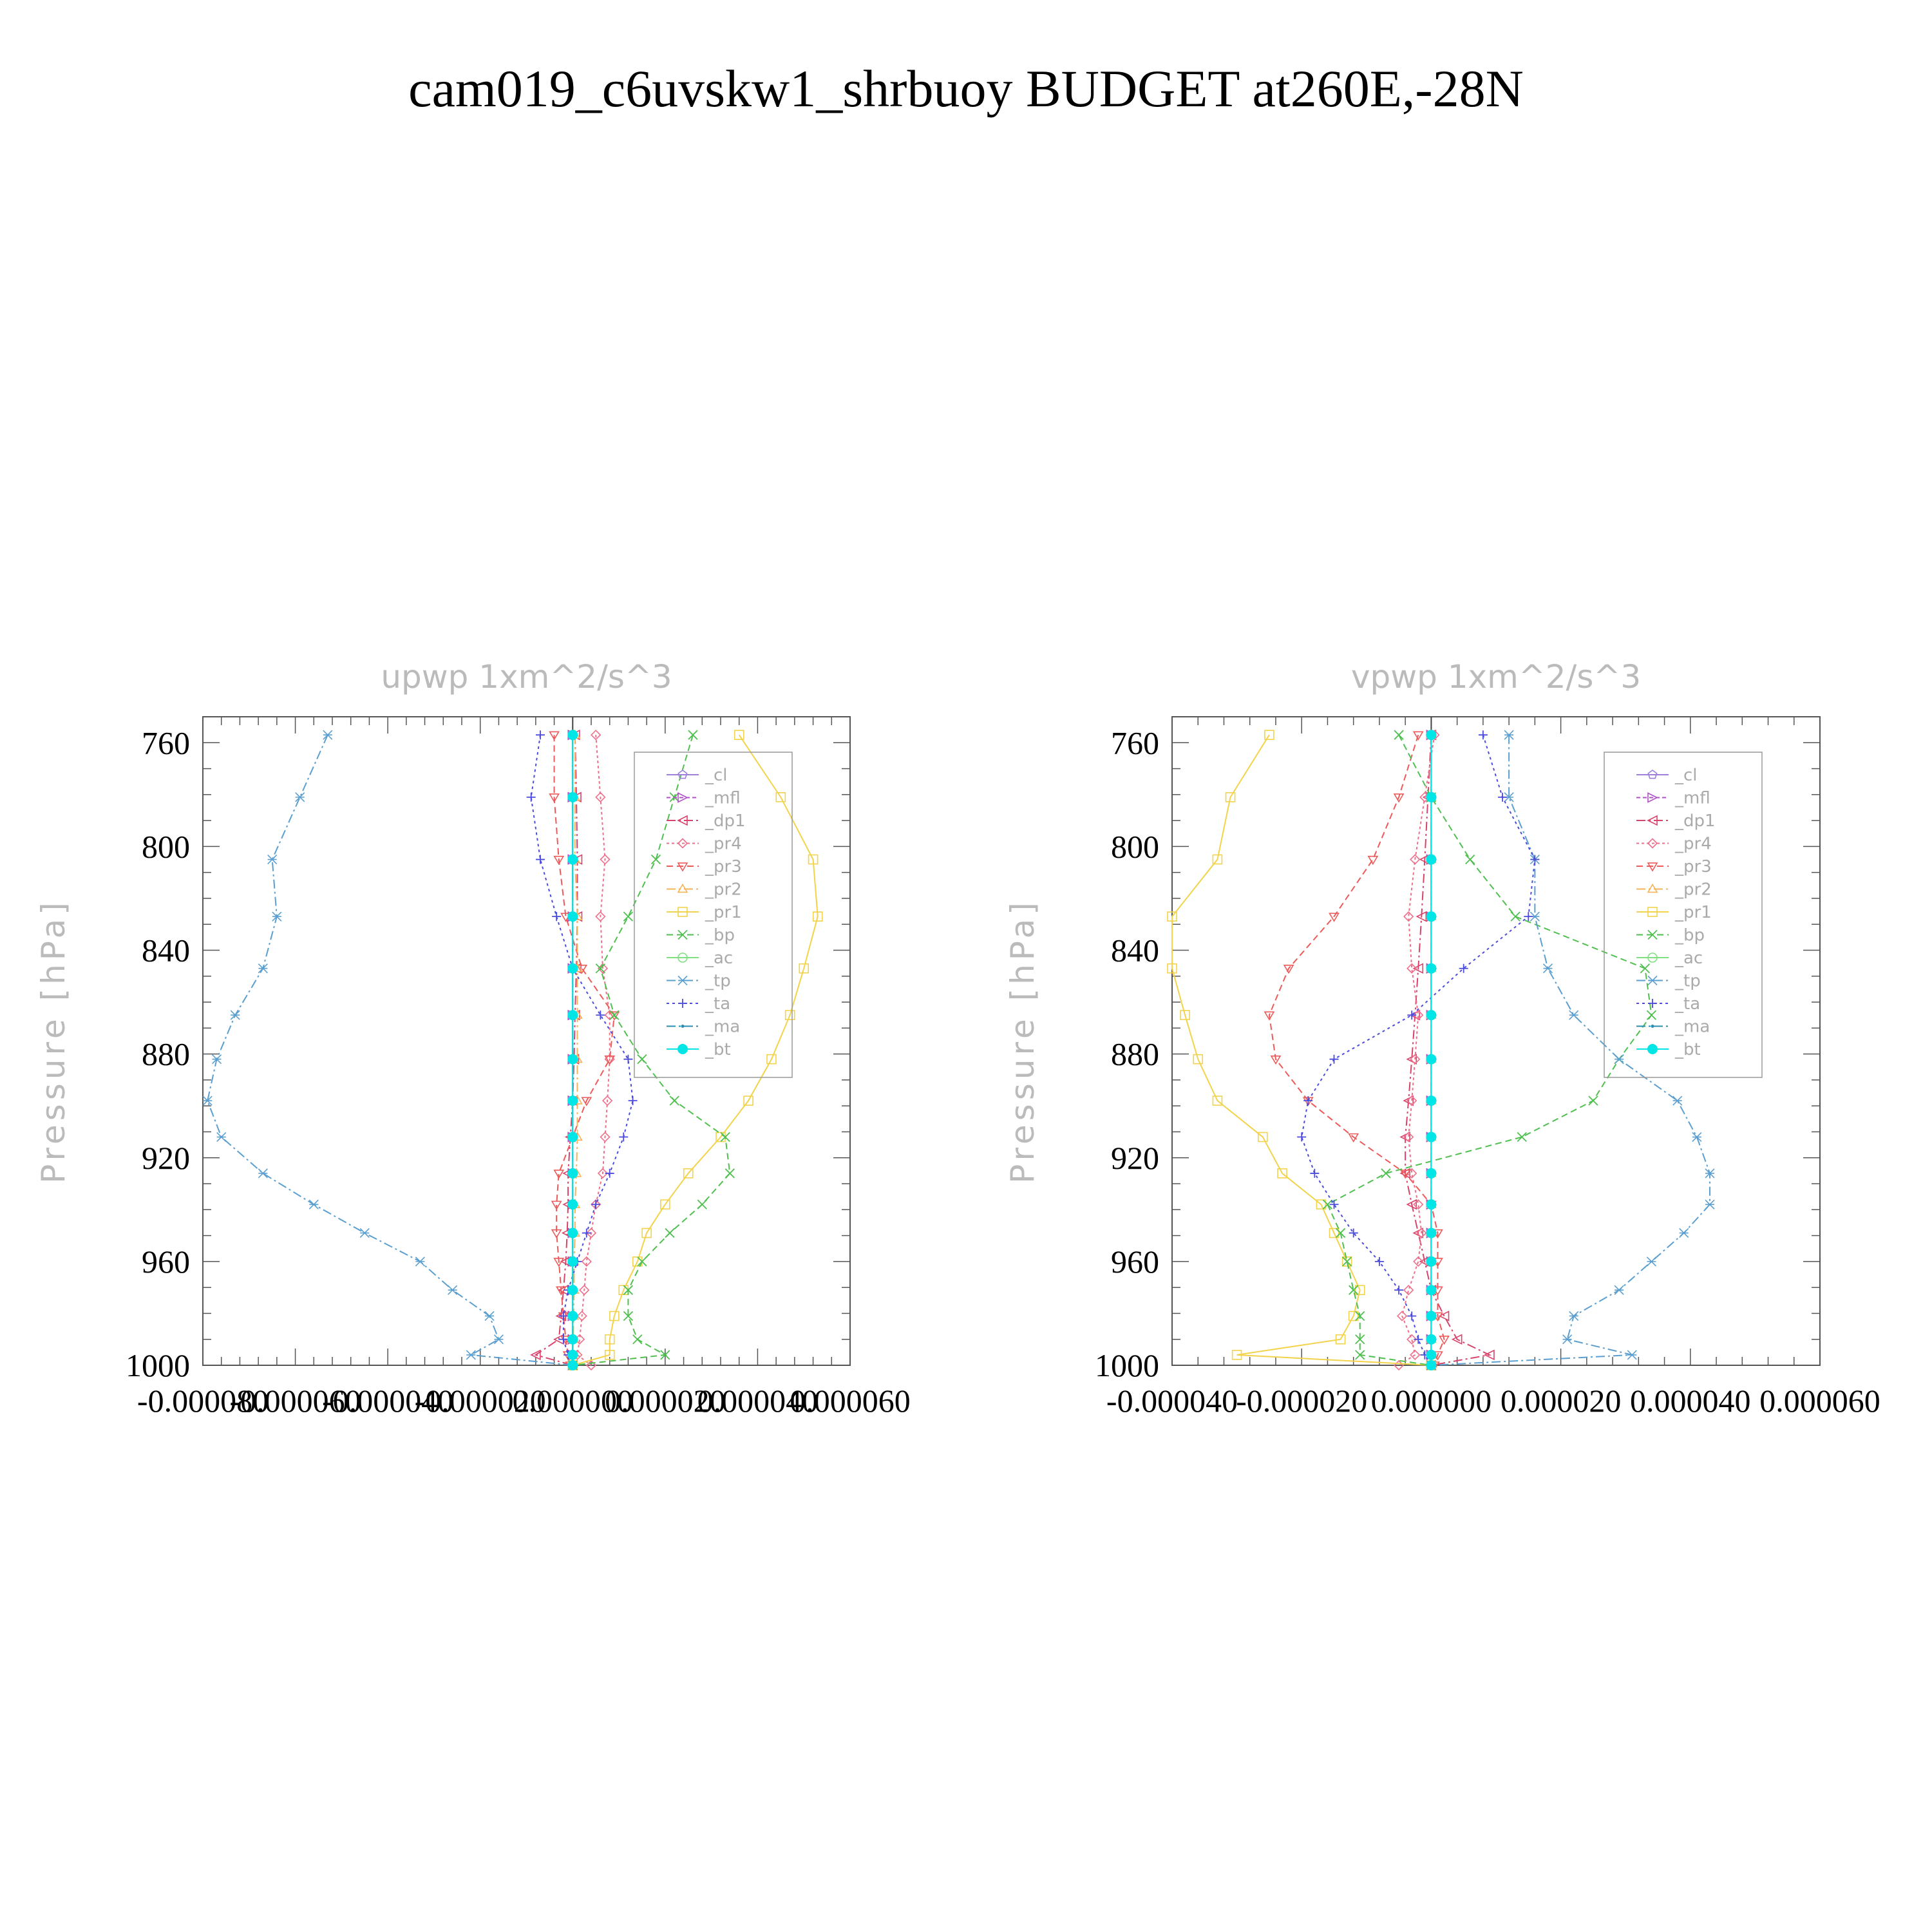 Image resolution: width=1932 pixels, height=1932 pixels. What do you see at coordinates (1653, 820) in the screenshot?
I see `vpwp-legend-marker-dp1` at bounding box center [1653, 820].